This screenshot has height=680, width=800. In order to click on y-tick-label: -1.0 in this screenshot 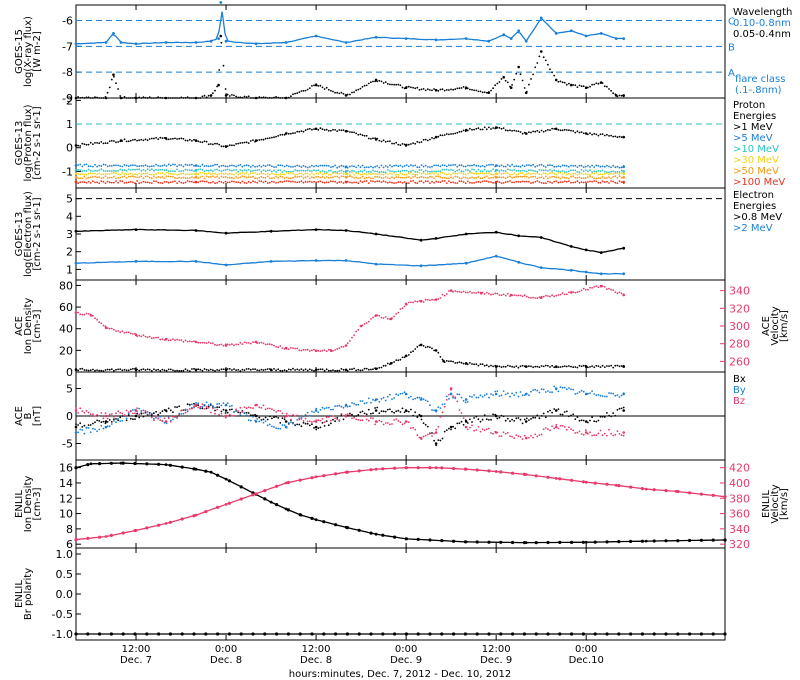, I will do `click(62, 634)`.